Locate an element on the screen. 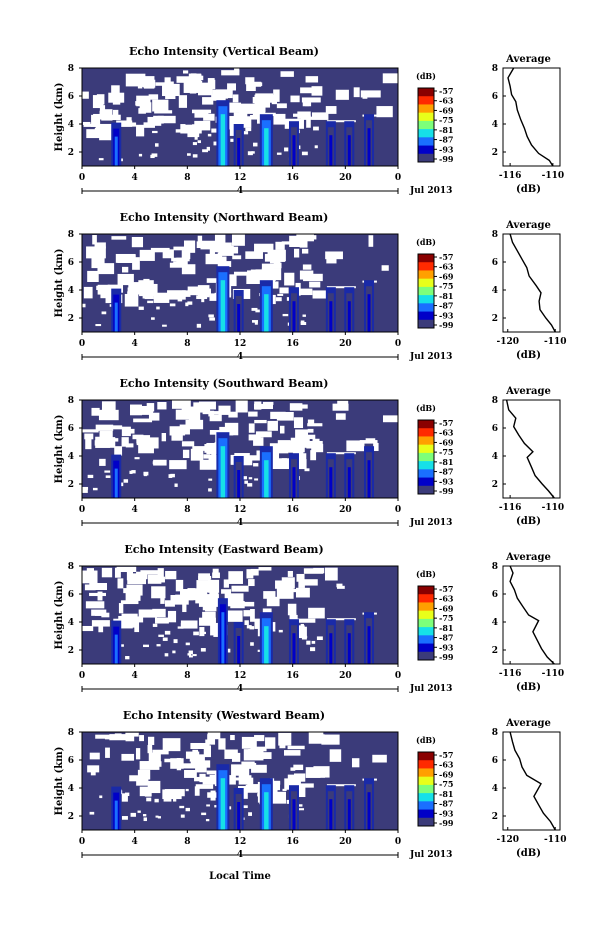 Image resolution: width=615 pixels, height=929 pixels. colorbar-tick-label: -87 is located at coordinates (446, 140).